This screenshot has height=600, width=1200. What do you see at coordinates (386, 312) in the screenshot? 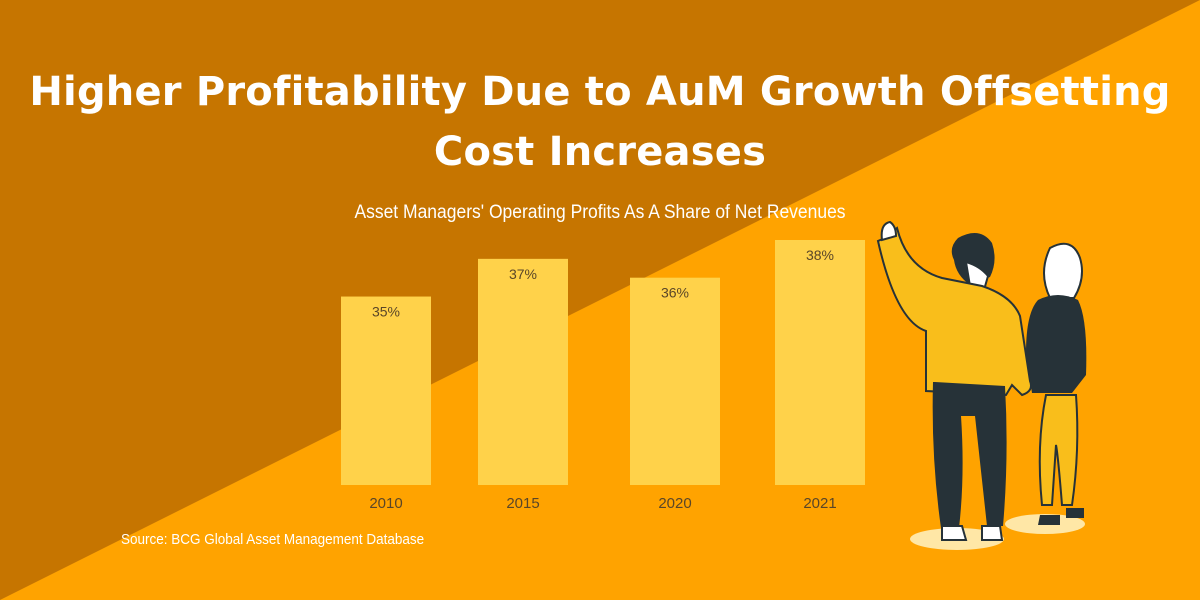
I see `data-label-2010: 35%` at bounding box center [386, 312].